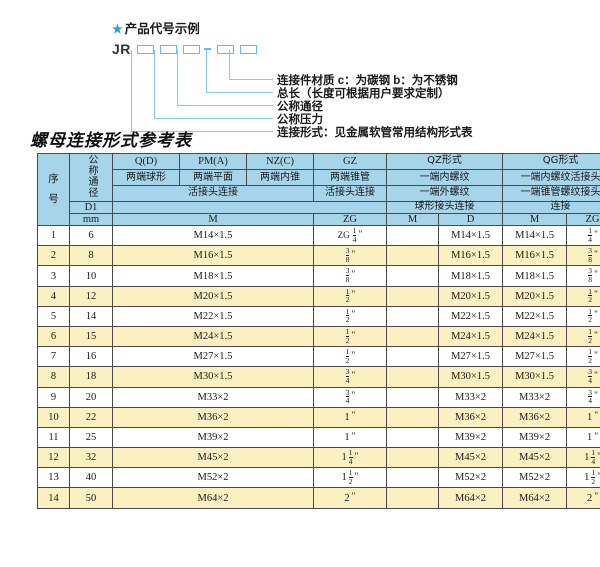  Describe the element at coordinates (91, 397) in the screenshot. I see `cell-nominal-bore: 20` at that location.